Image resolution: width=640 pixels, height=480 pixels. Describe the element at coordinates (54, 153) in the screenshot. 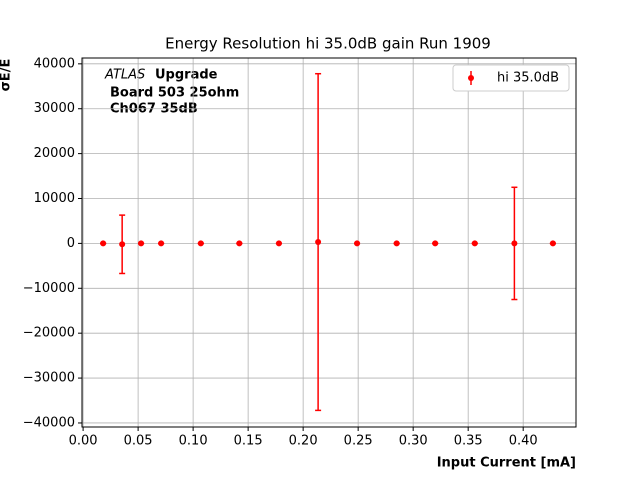

I see `y-tick-label: 20000` at that location.